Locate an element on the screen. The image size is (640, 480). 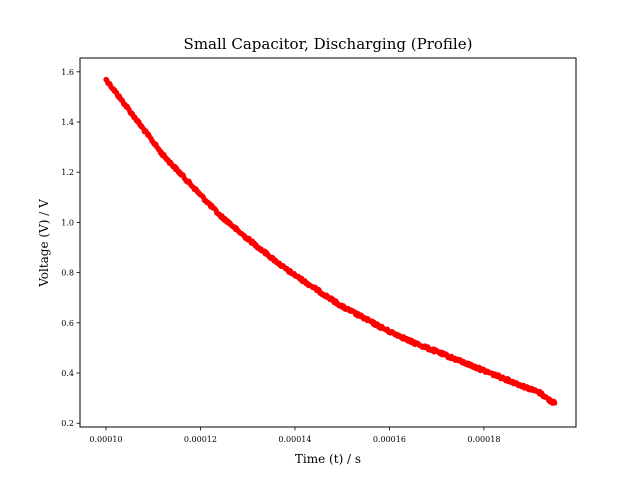
x-tick-label: 0.00018 is located at coordinates (483, 439).